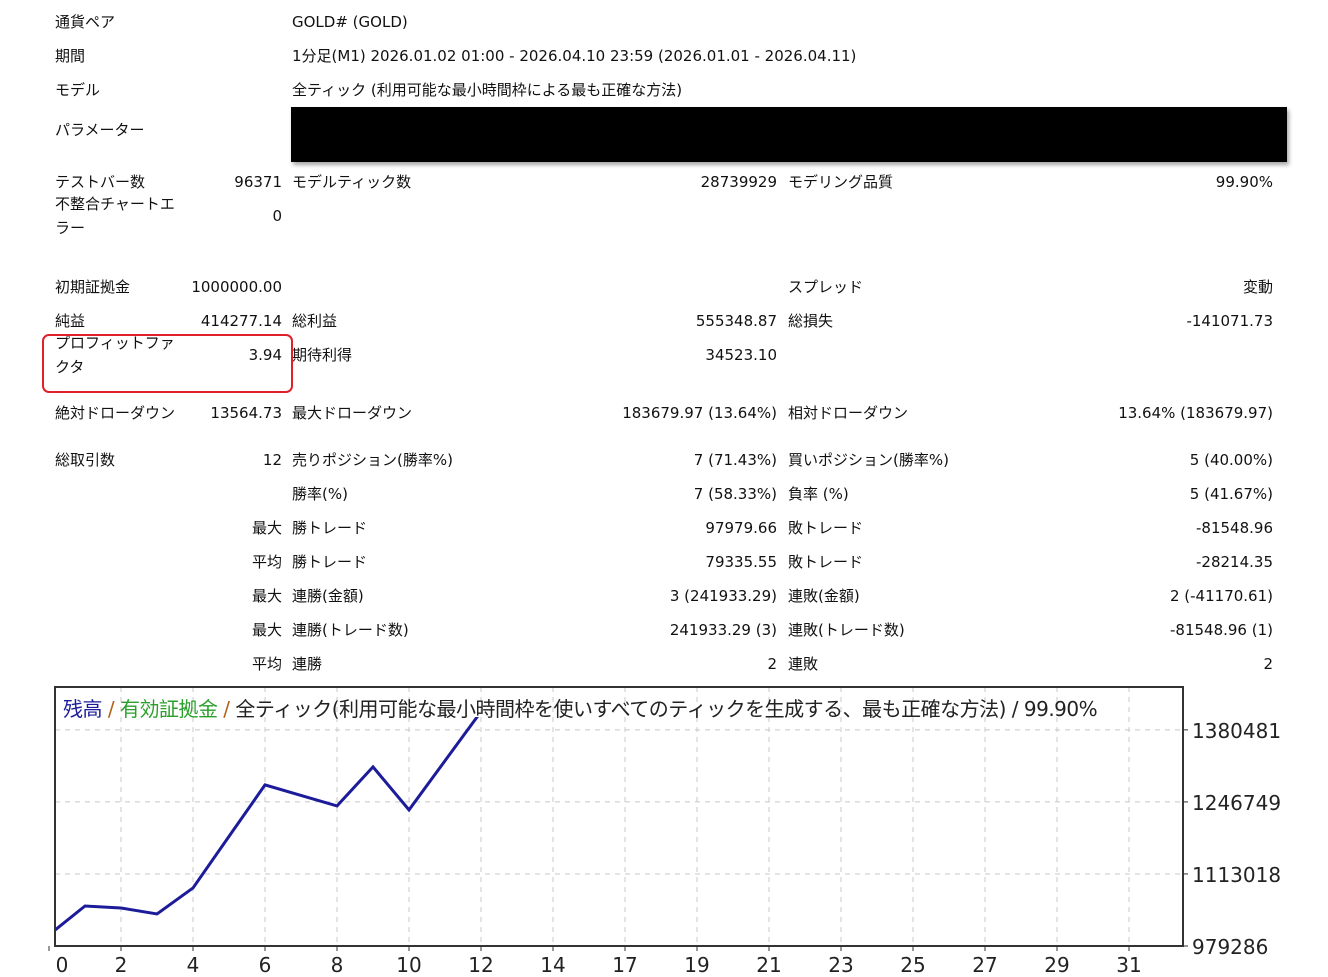 The width and height of the screenshot is (1328, 977). I want to click on x-tick-label: 25, so click(912, 965).